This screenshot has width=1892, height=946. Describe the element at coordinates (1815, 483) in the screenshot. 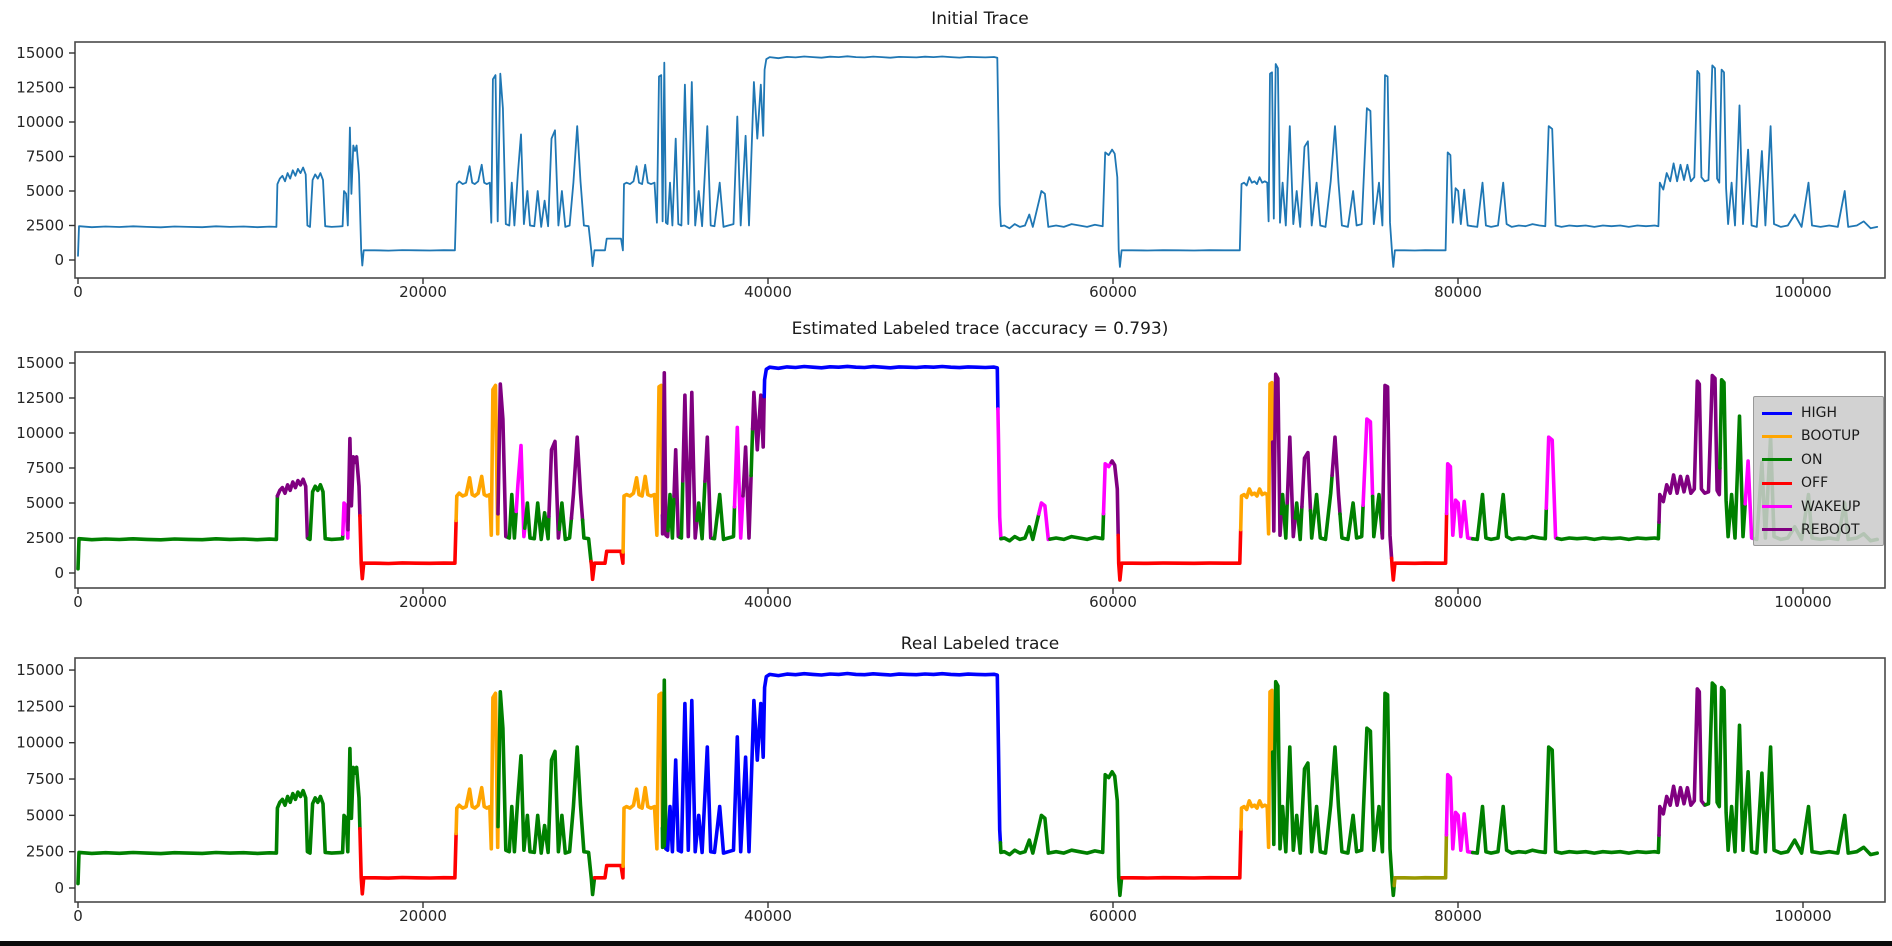

I see `legend-label: OFF` at that location.